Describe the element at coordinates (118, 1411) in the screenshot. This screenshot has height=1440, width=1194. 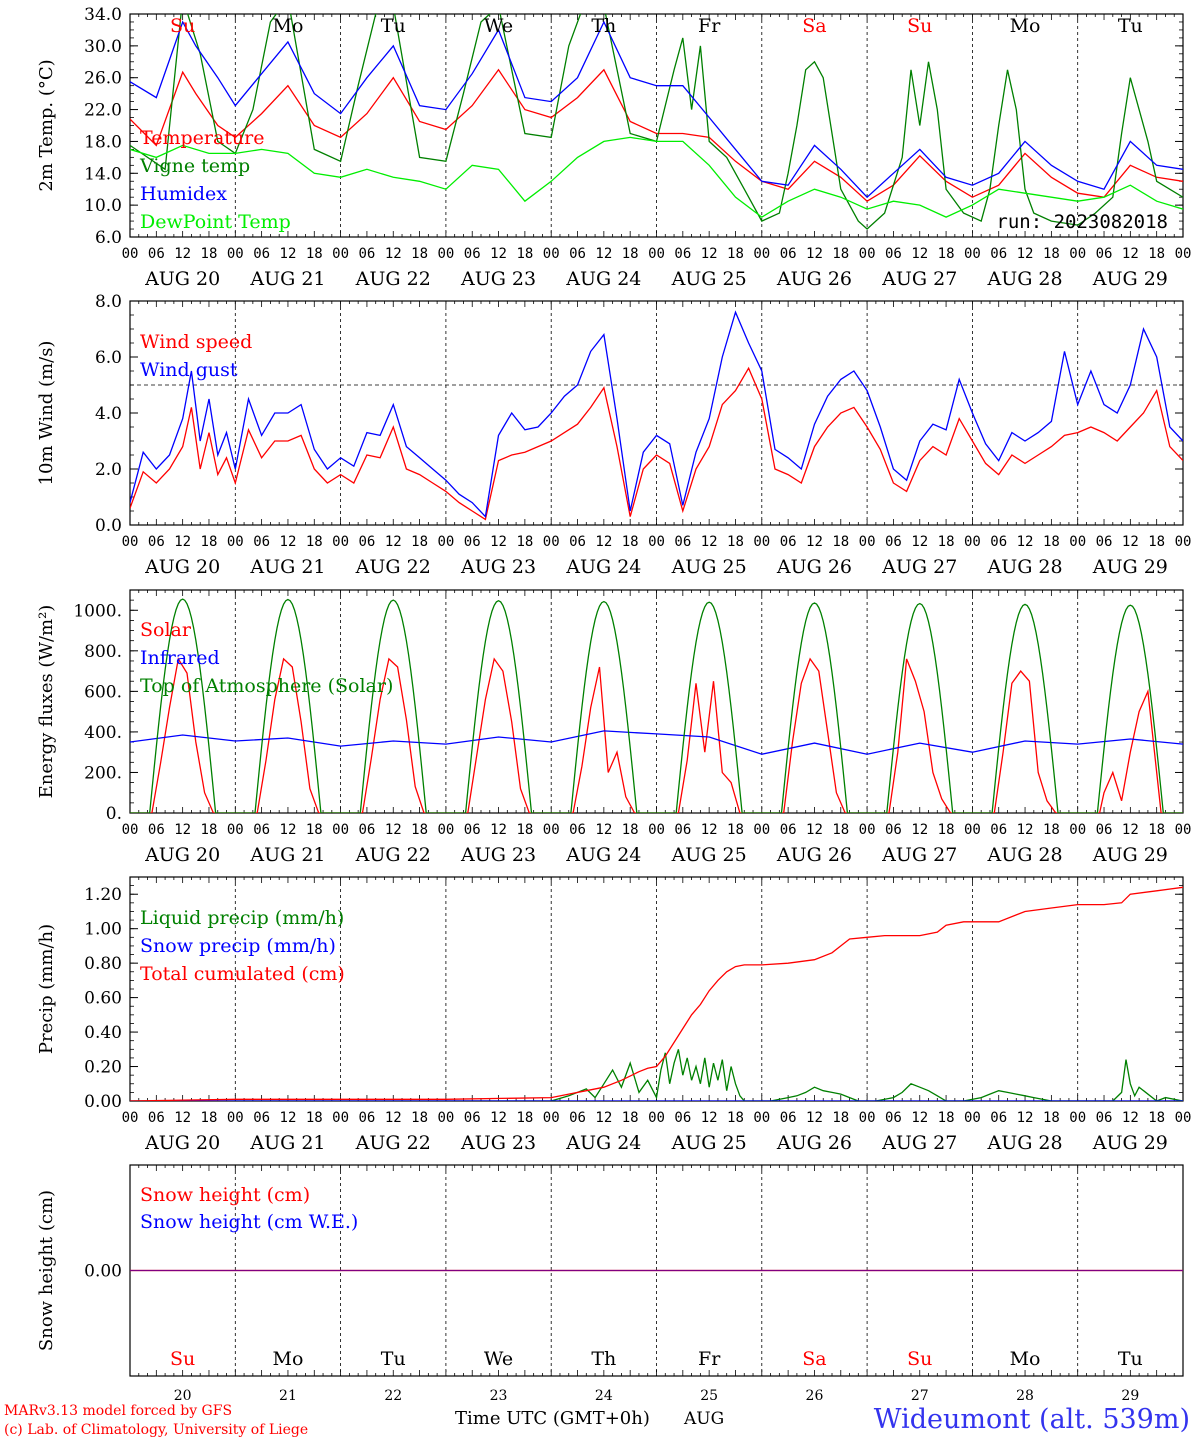
I see `credit-line-1: MARv3.13 model forced by GFS` at that location.